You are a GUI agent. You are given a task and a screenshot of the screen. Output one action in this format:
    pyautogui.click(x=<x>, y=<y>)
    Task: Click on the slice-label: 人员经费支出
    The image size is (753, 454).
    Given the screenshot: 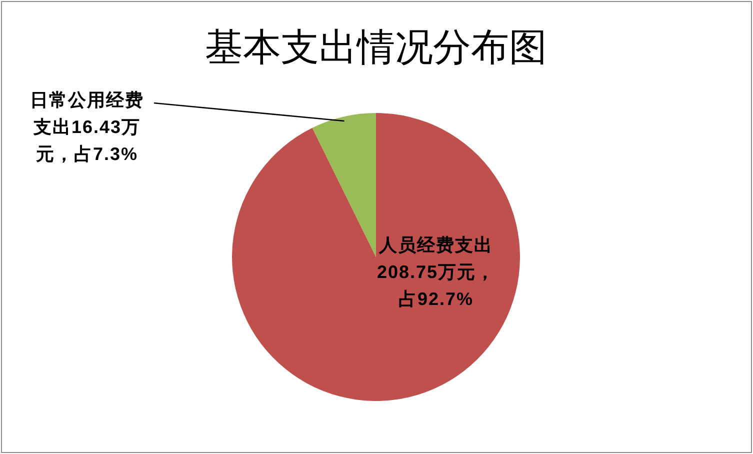 What is the action you would take?
    pyautogui.click(x=436, y=245)
    